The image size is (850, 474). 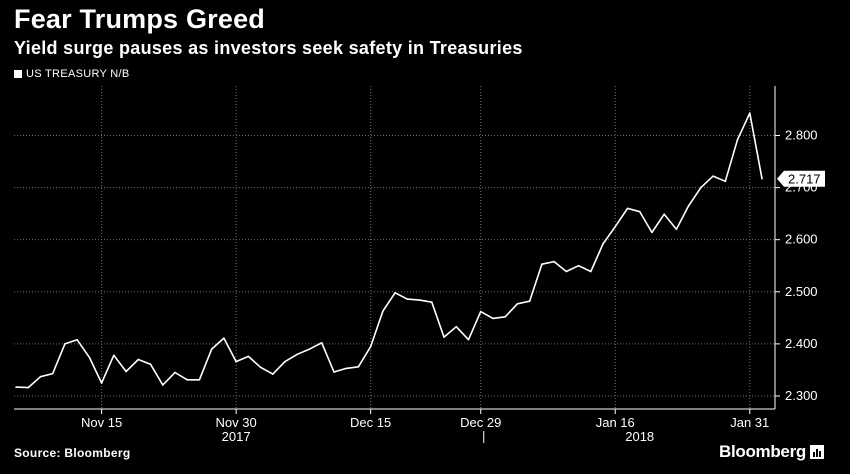 I want to click on source-label: Source: Bloomberg, so click(x=72, y=453).